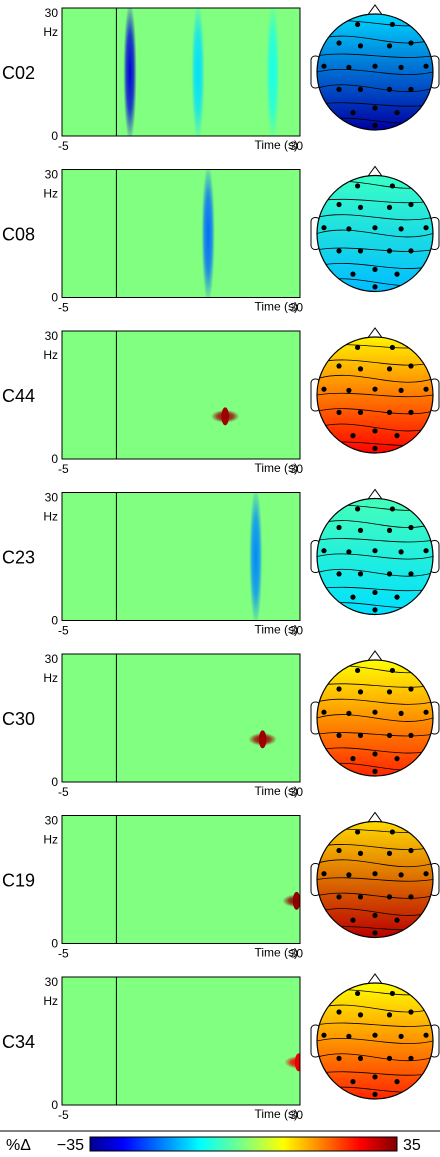 This screenshot has width=440, height=1157. What do you see at coordinates (70, 1145) in the screenshot?
I see `colorbar-min-label: −35` at bounding box center [70, 1145].